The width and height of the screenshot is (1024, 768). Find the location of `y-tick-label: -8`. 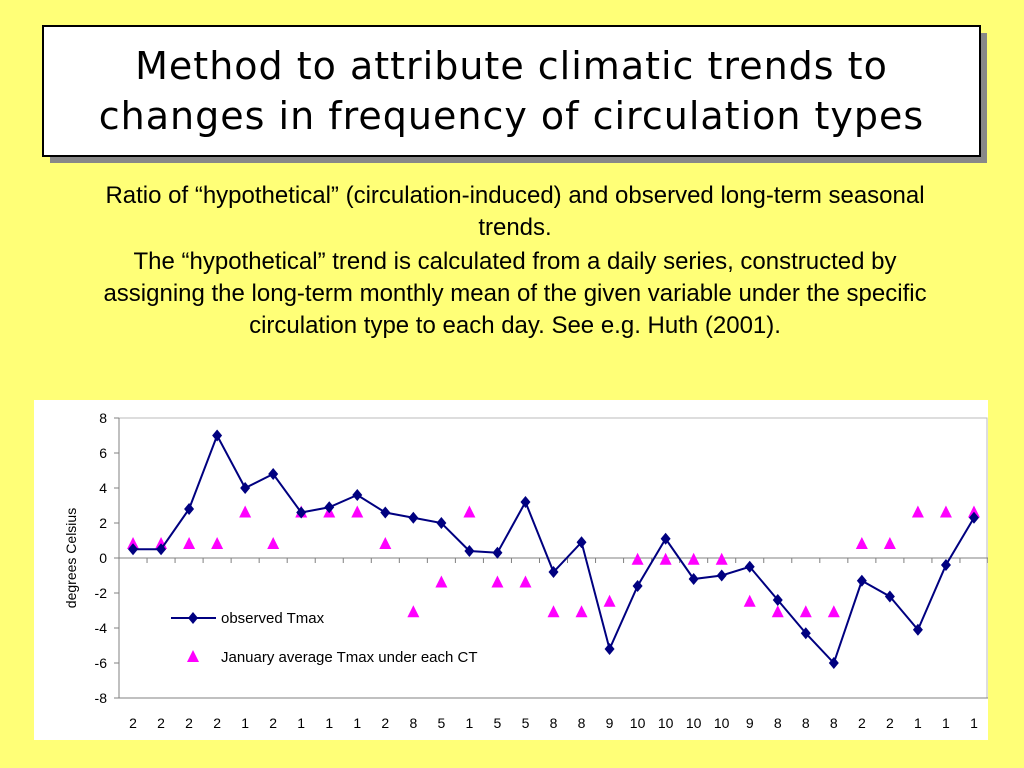

y-tick-label: -8 is located at coordinates (101, 698).